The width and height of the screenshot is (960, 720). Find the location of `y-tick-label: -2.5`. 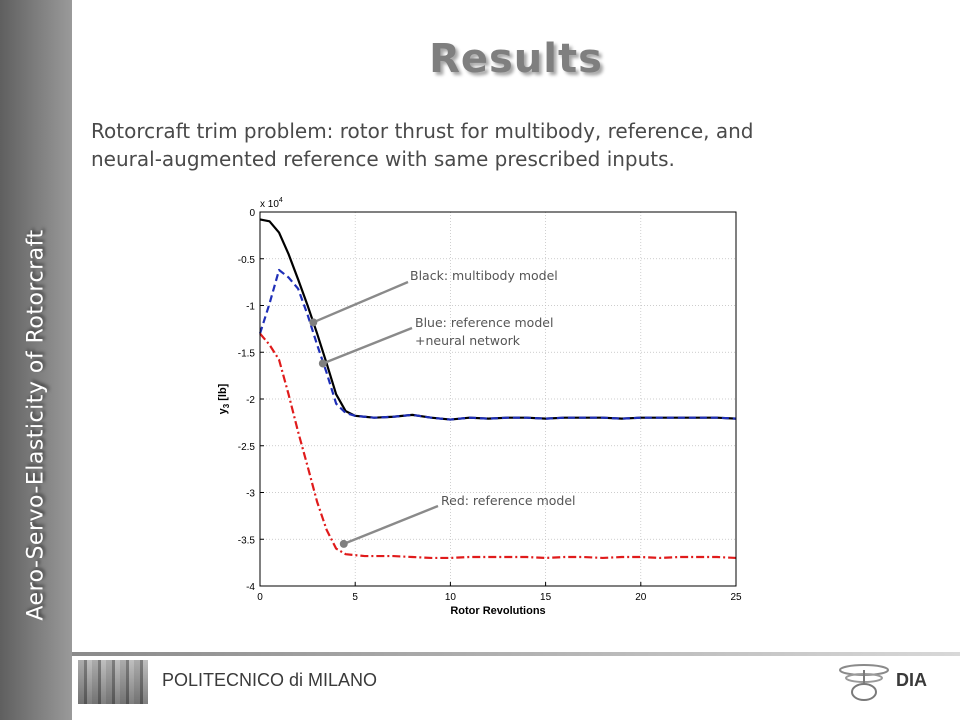

y-tick-label: -2.5 is located at coordinates (247, 447).